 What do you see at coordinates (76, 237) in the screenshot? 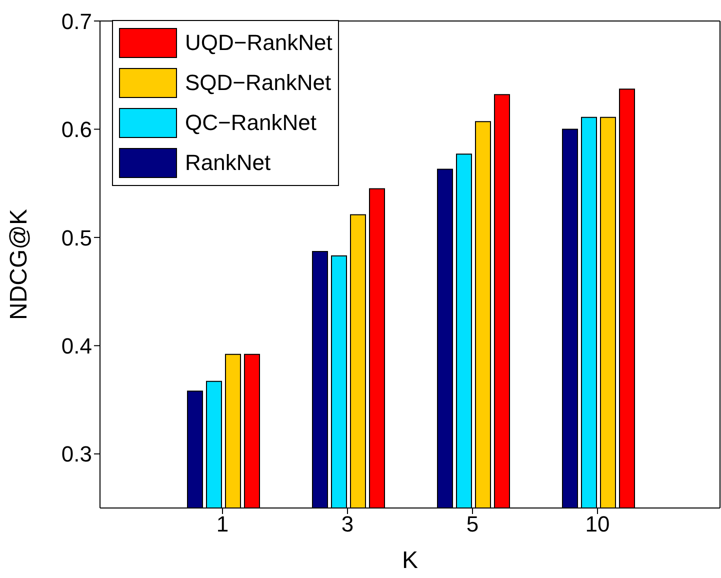
I see `y-tick-label: 0.5` at bounding box center [76, 237].